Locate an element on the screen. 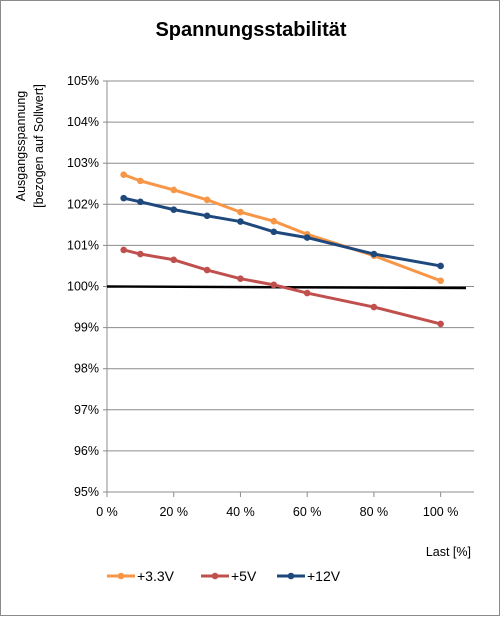 The width and height of the screenshot is (500, 617). y-tick-label: 104% is located at coordinates (83, 122).